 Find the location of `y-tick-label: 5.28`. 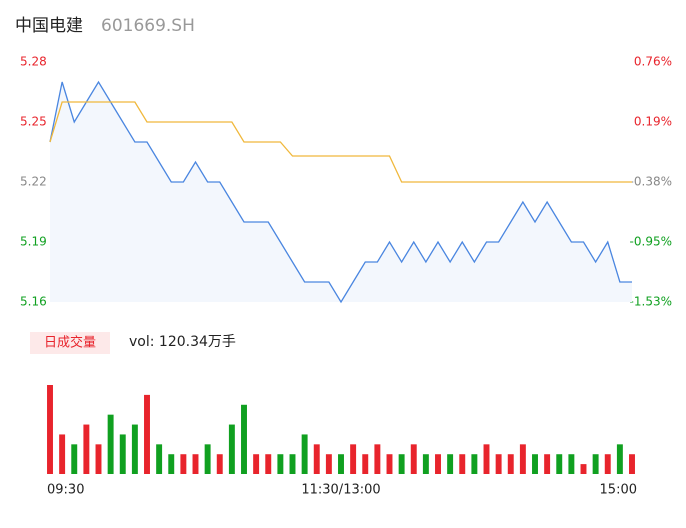

y-tick-label: 5.28 is located at coordinates (33, 62).